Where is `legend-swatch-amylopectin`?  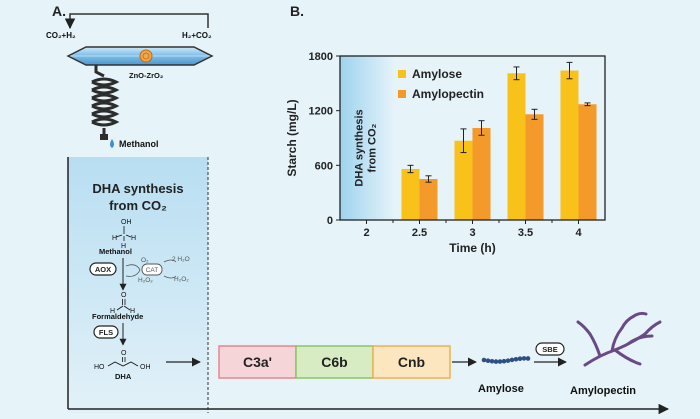
legend-swatch-amylopectin is located at coordinates (402, 94).